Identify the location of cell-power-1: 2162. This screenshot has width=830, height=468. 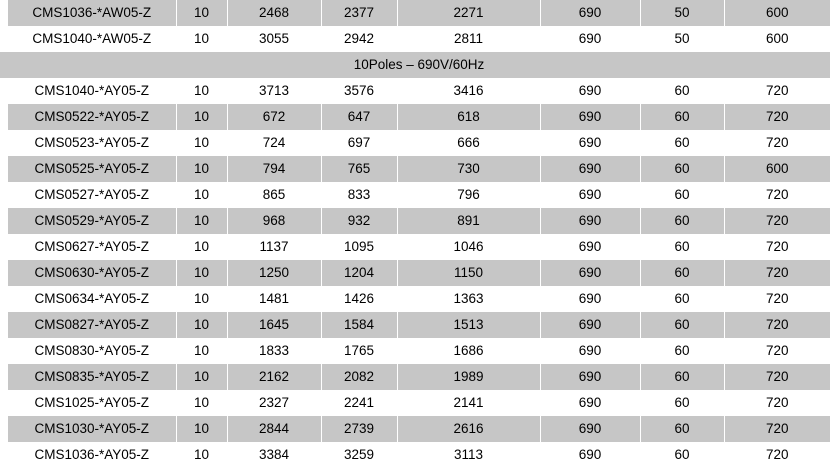
(274, 377).